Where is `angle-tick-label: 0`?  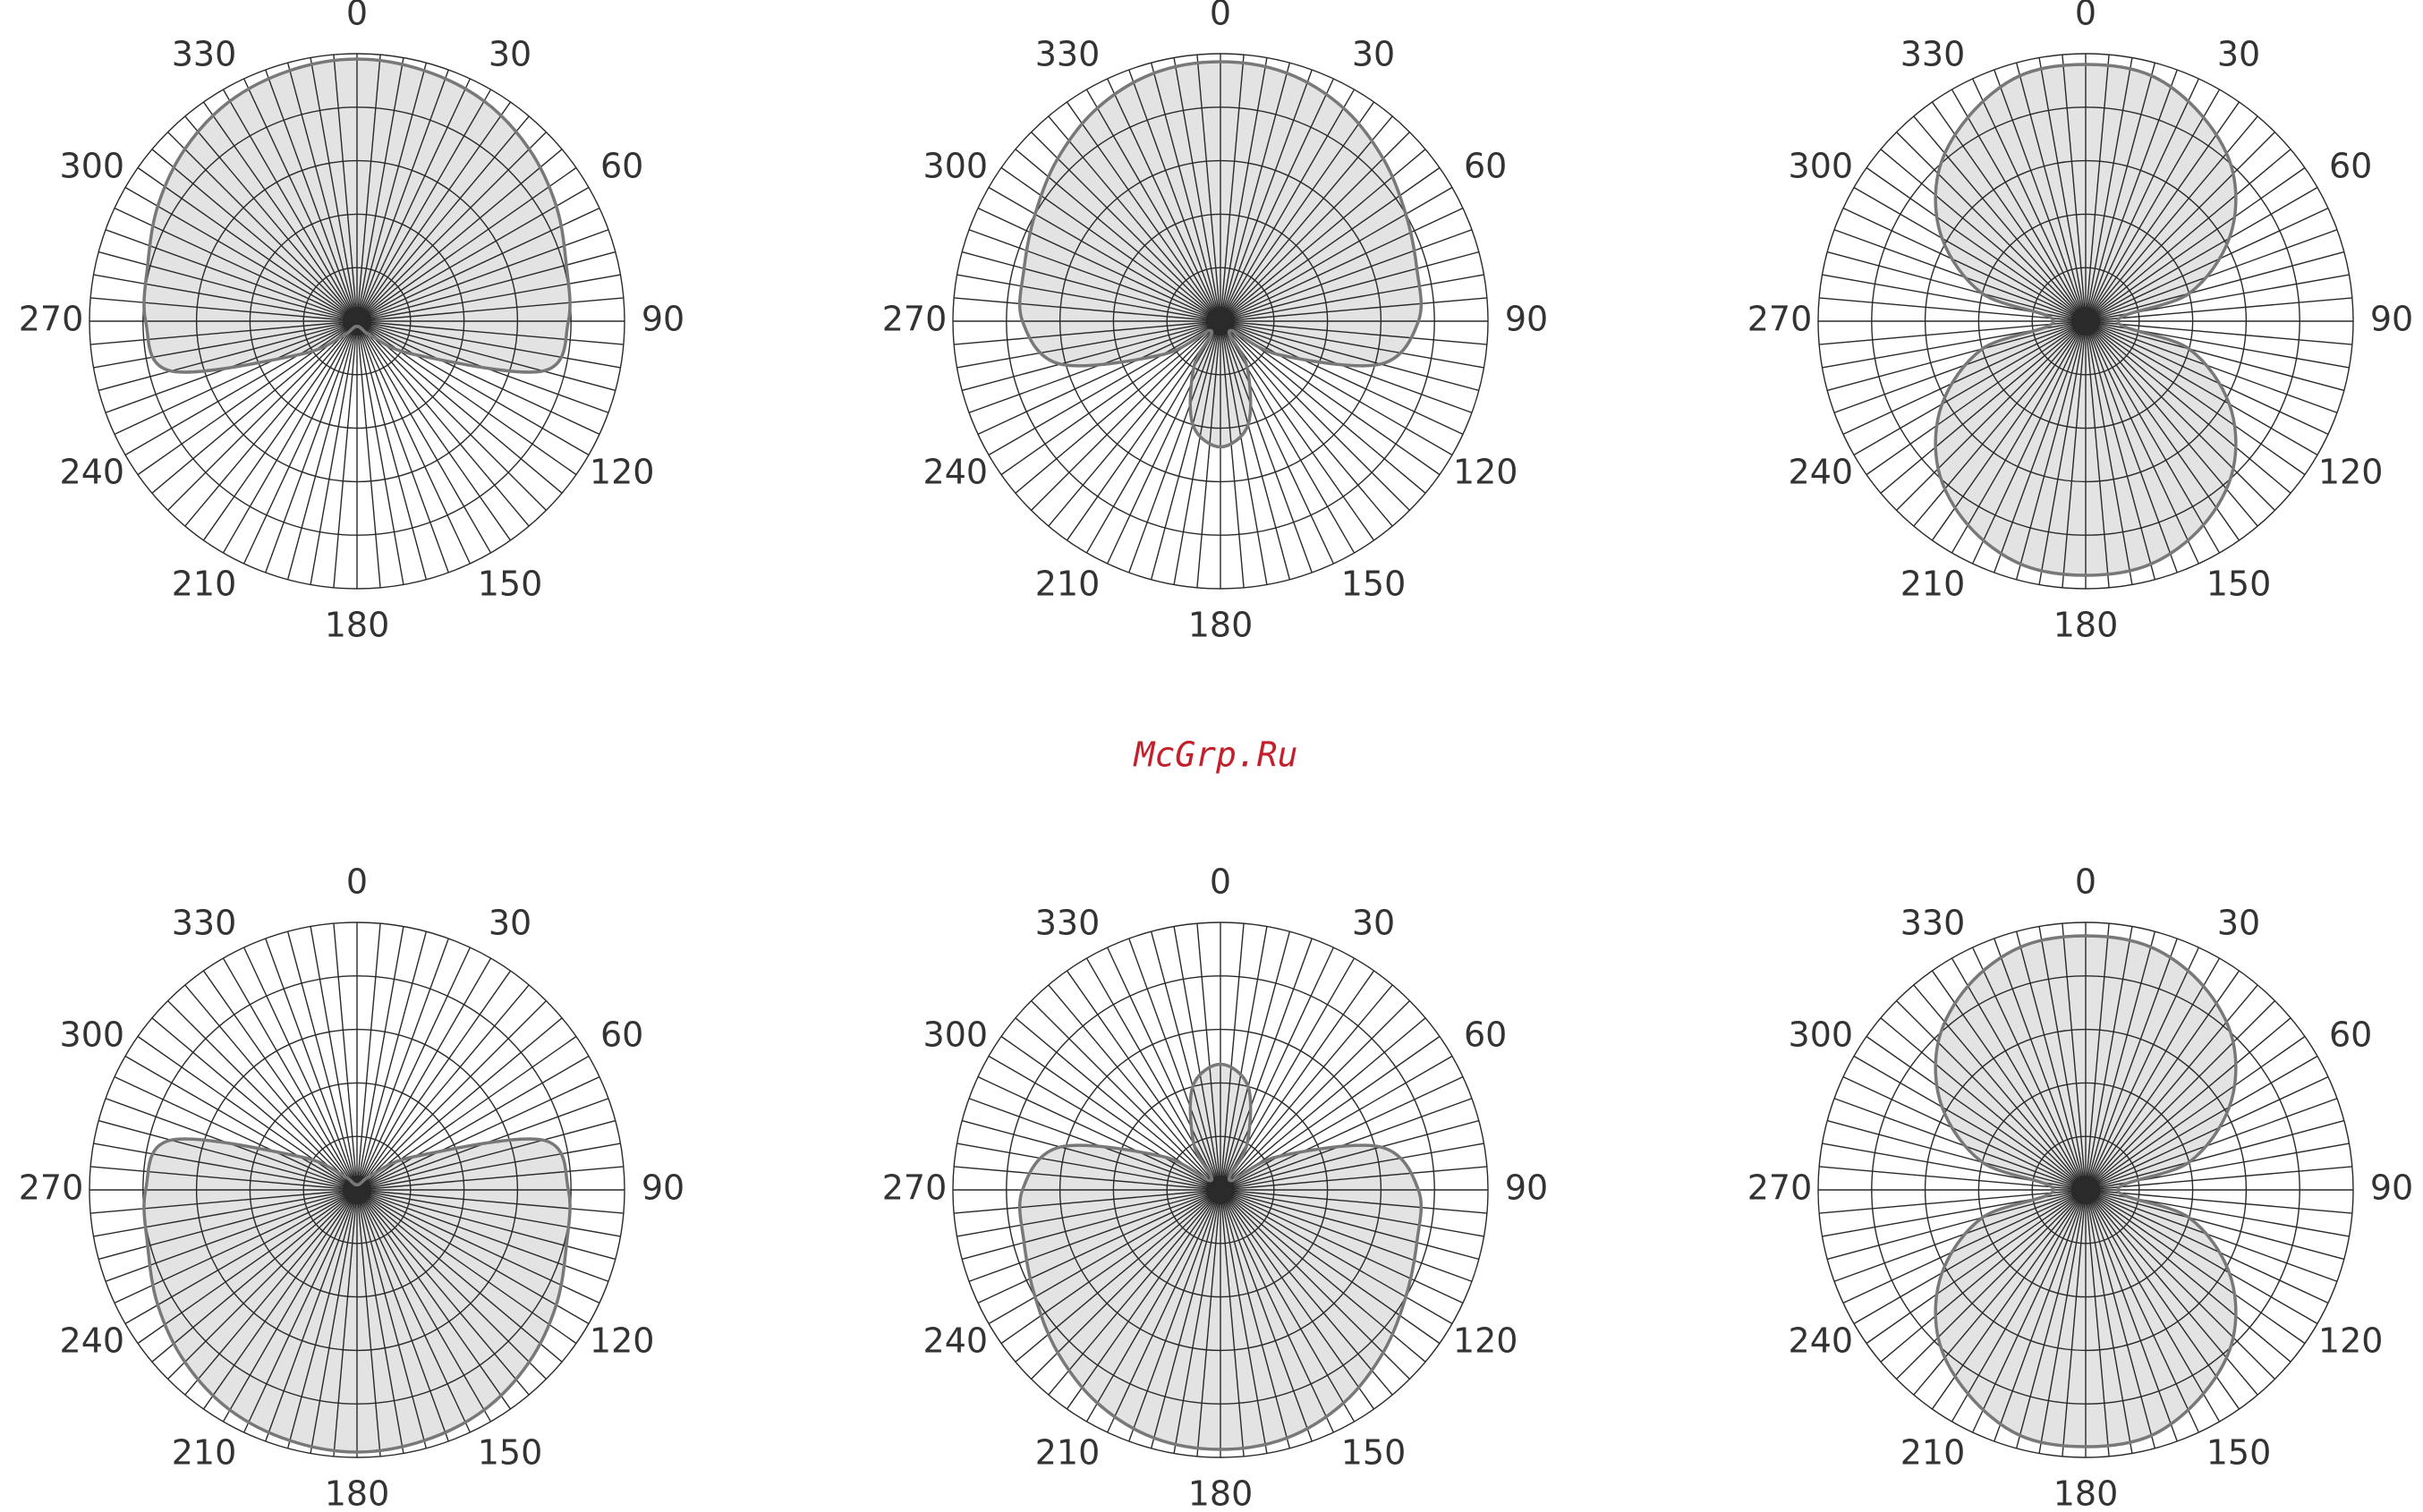
angle-tick-label: 0 is located at coordinates (1220, 882).